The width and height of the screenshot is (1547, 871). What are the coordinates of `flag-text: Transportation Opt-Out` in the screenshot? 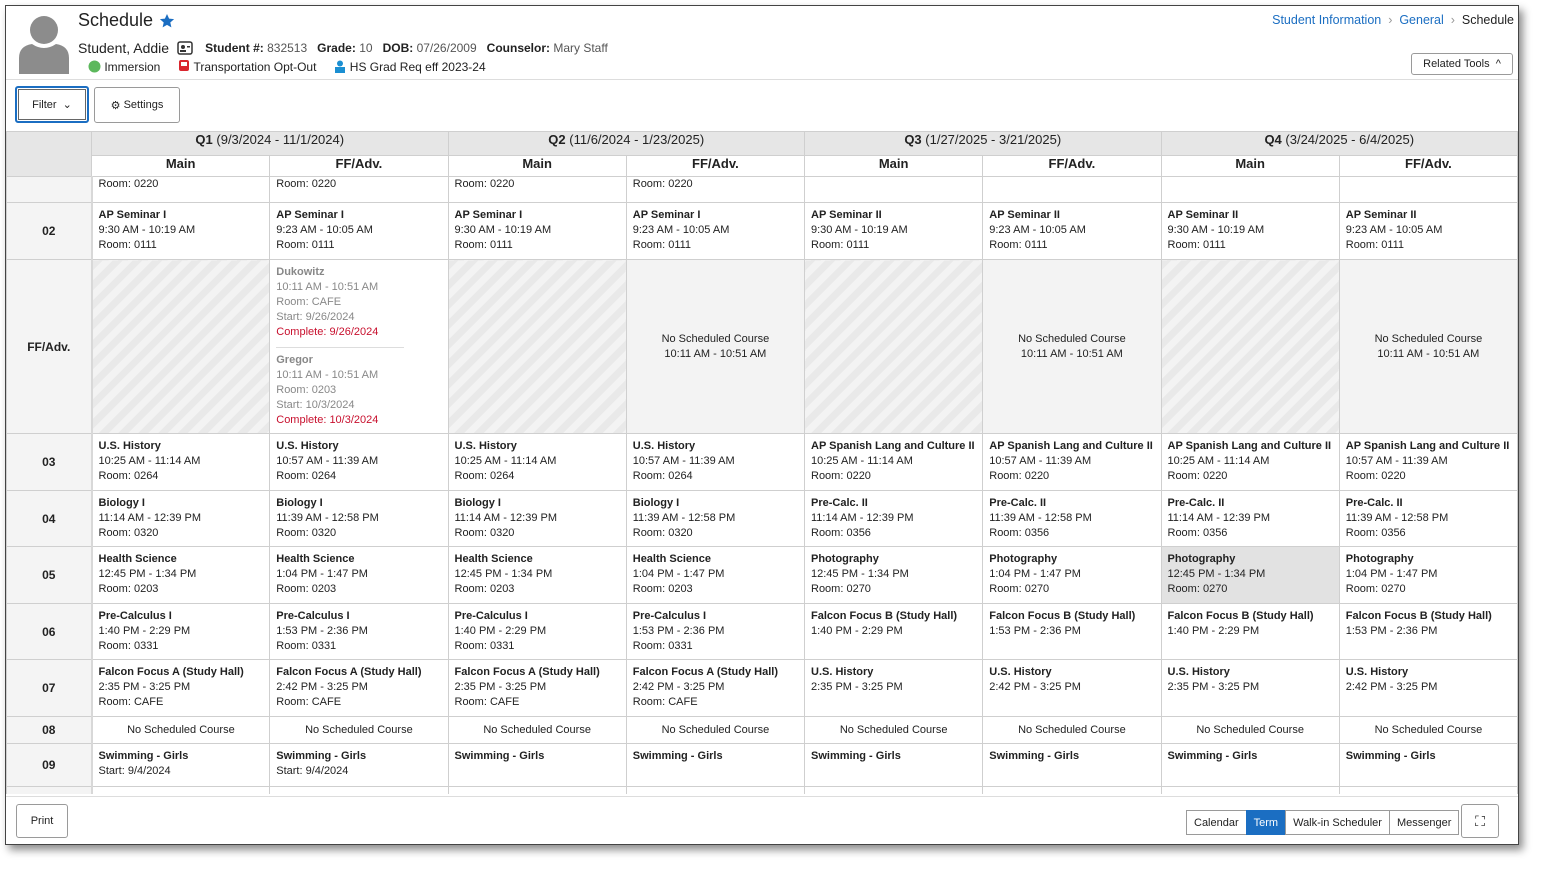 It's located at (255, 67).